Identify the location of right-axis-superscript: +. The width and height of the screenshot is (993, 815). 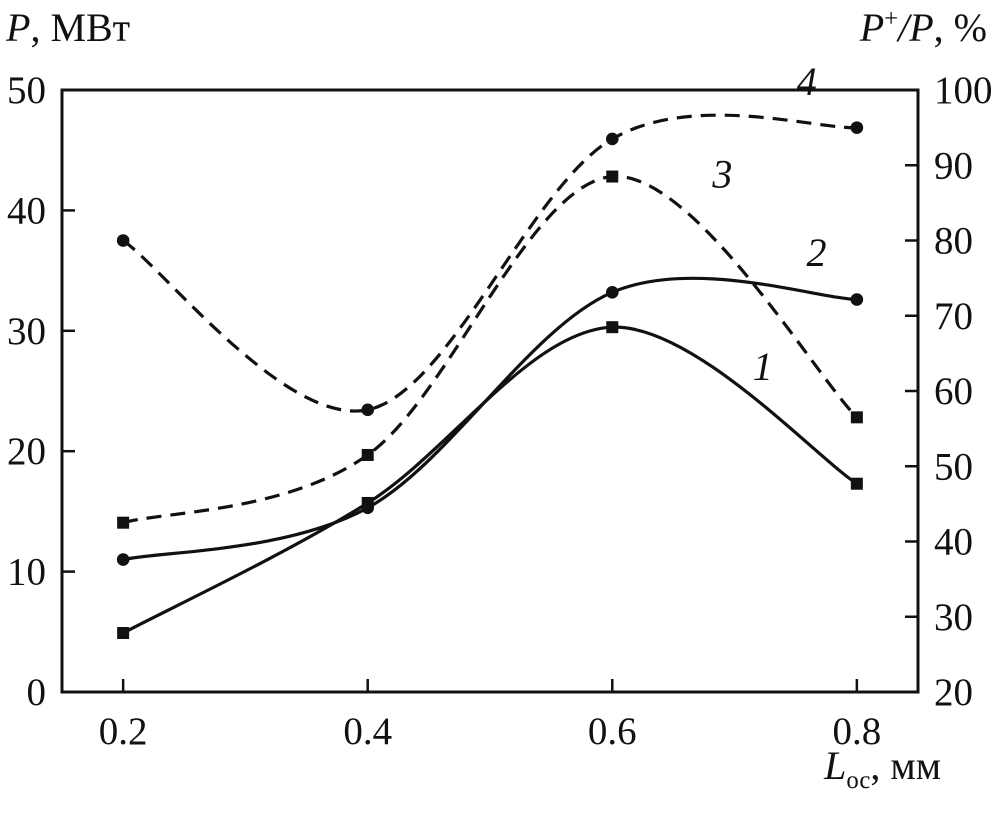
(891, 19).